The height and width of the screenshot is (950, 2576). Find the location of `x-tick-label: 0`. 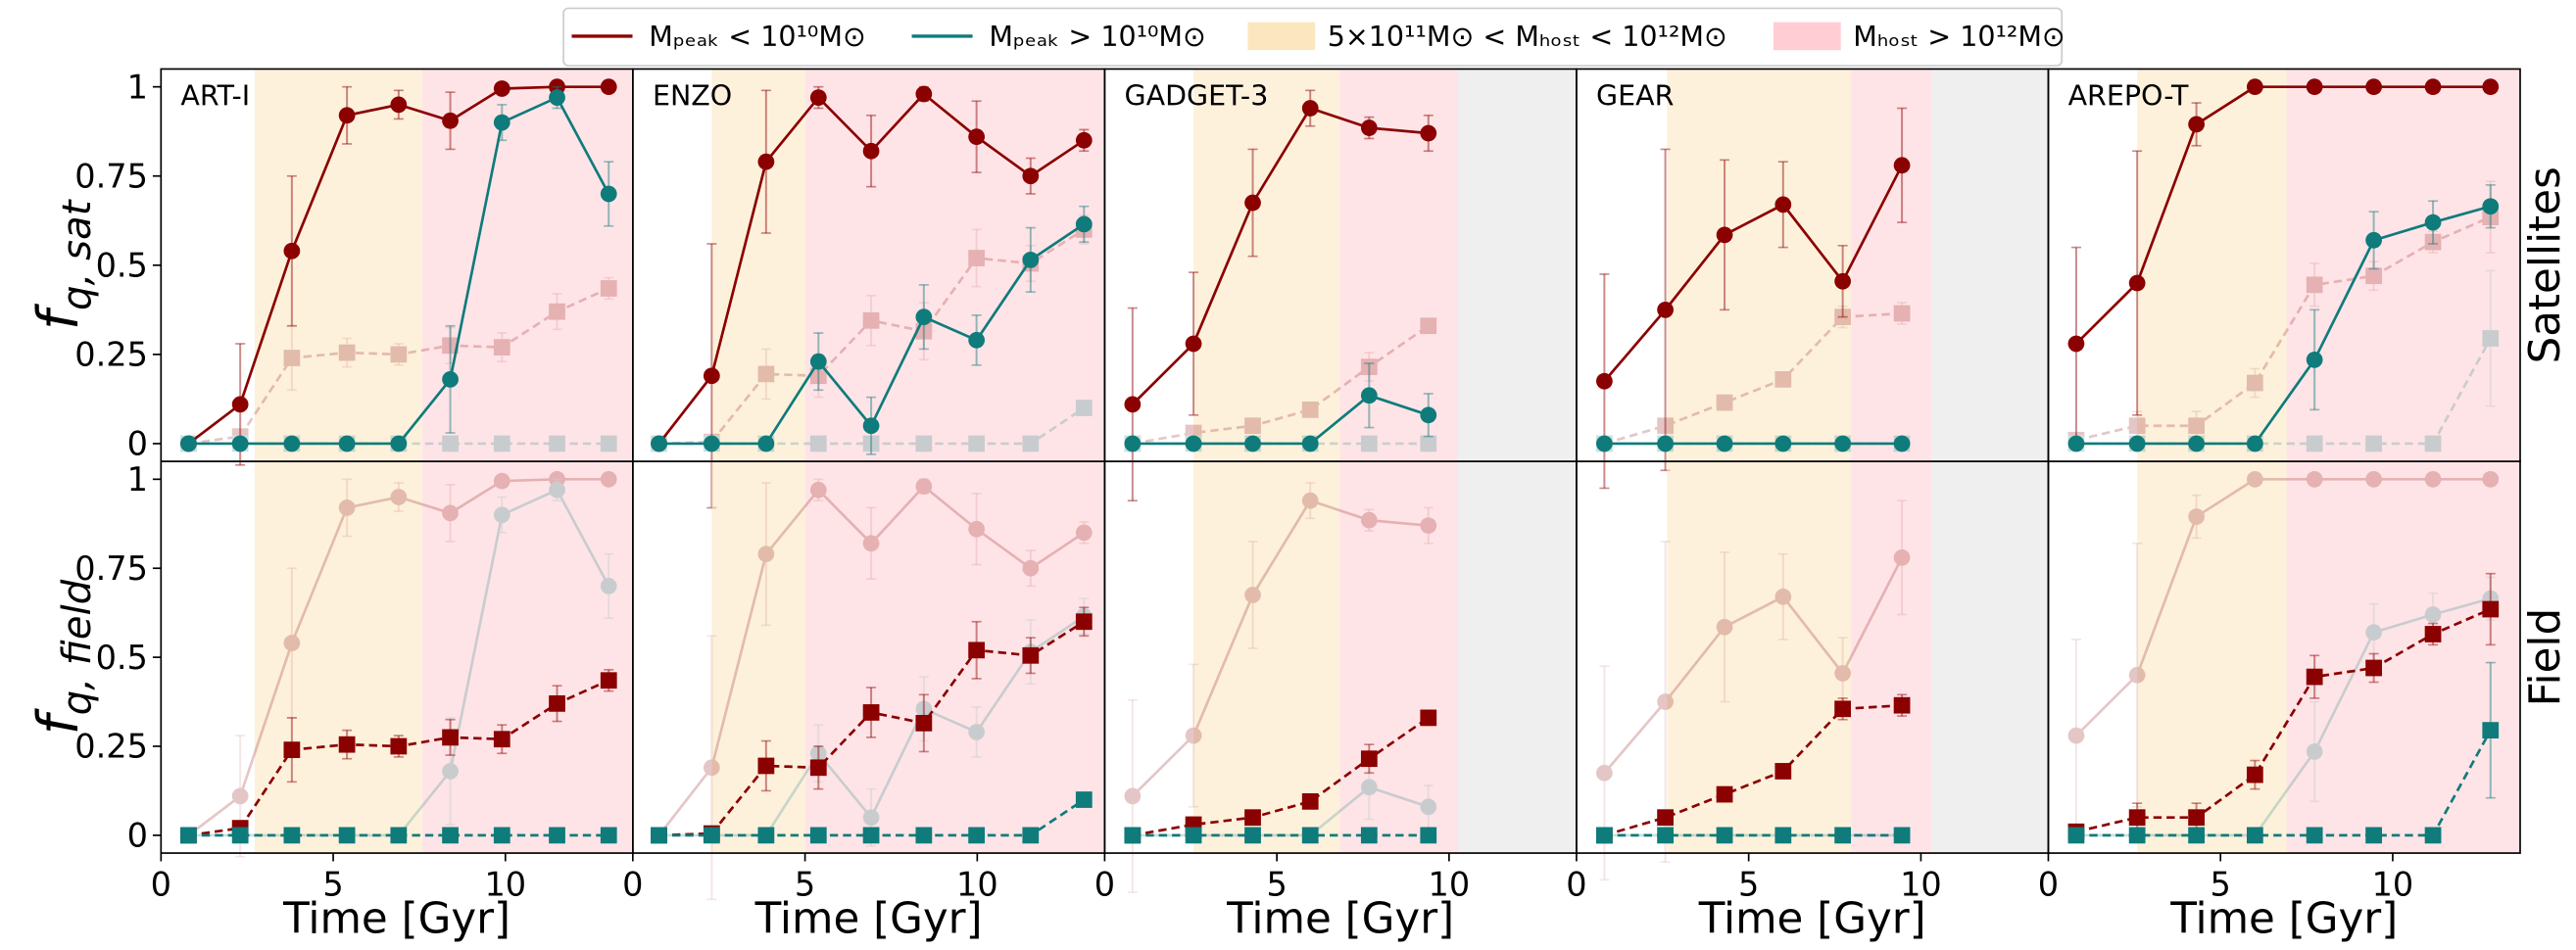

x-tick-label: 0 is located at coordinates (1104, 885).